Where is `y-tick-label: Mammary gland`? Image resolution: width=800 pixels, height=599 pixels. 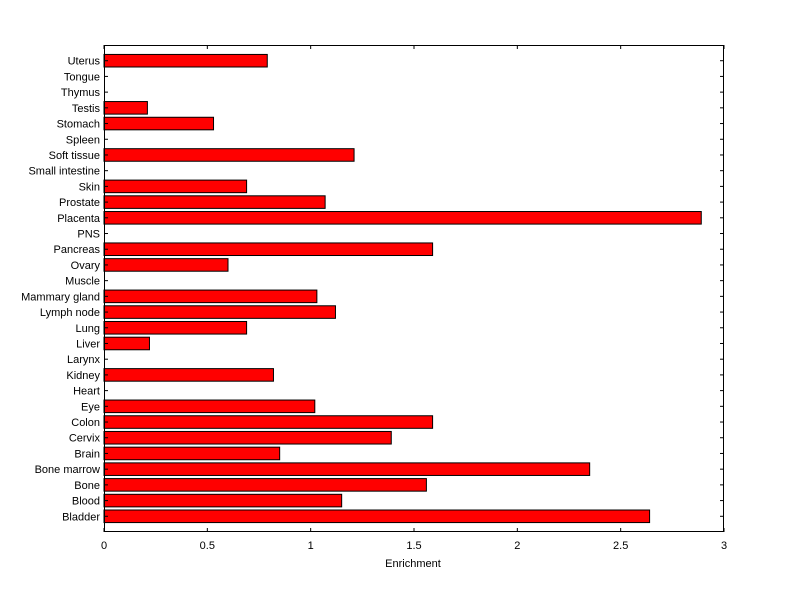 y-tick-label: Mammary gland is located at coordinates (60, 297).